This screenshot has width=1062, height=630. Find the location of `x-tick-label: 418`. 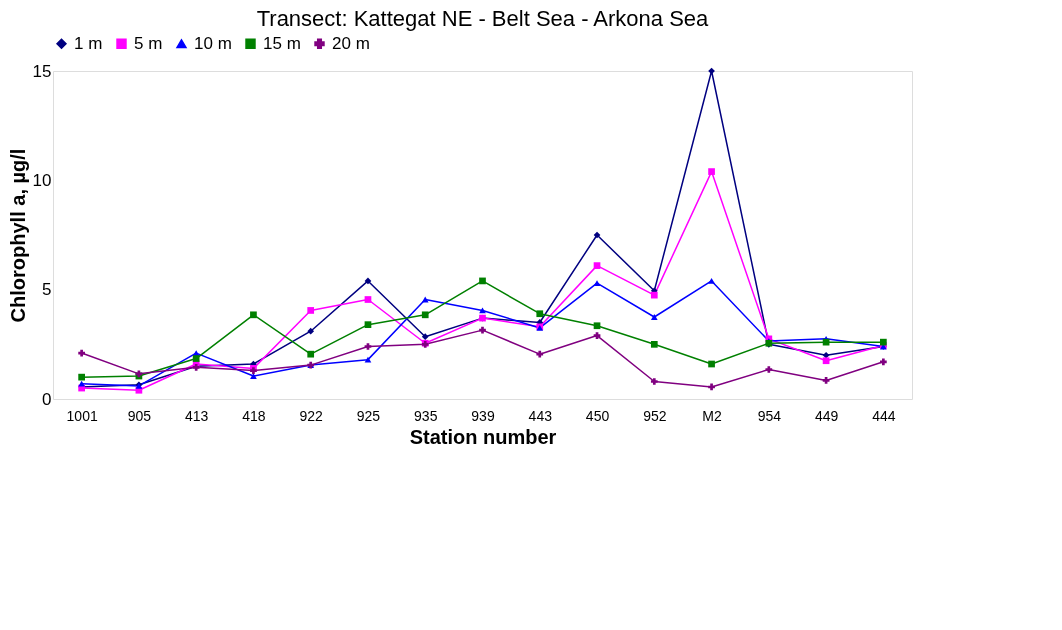

x-tick-label: 418 is located at coordinates (254, 415).